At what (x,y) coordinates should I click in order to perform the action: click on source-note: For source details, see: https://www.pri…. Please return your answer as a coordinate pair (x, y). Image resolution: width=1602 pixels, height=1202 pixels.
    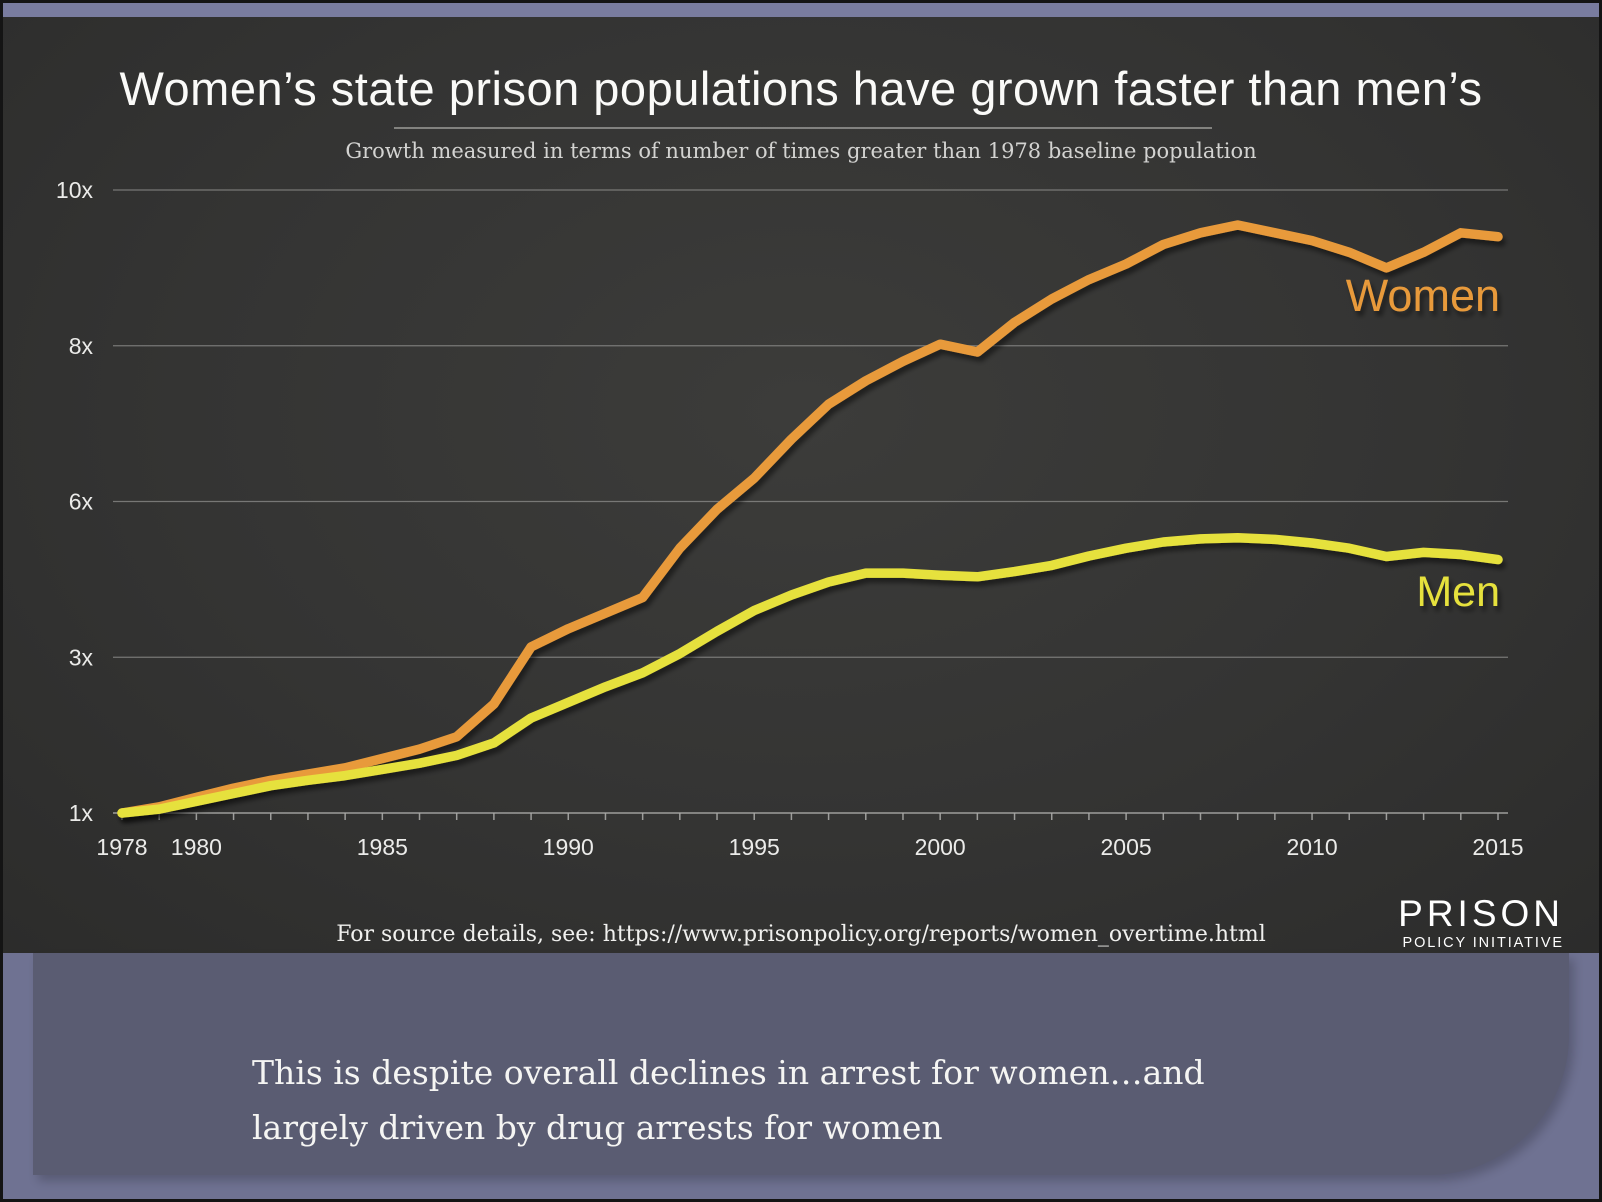
    Looking at the image, I should click on (801, 934).